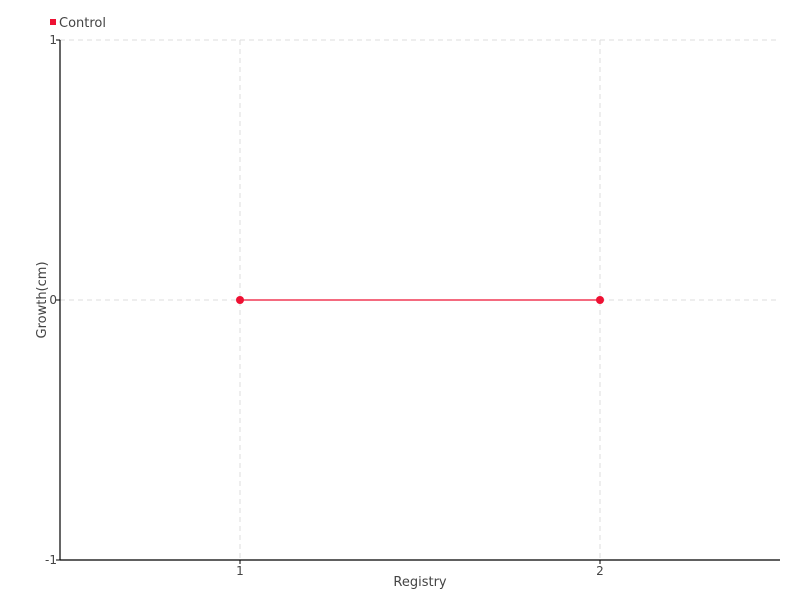  Describe the element at coordinates (42, 299) in the screenshot. I see `y-axis-label: Growth(cm)` at that location.